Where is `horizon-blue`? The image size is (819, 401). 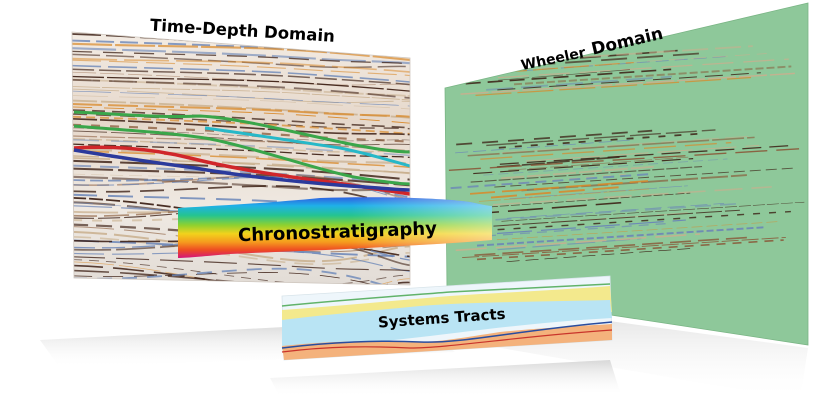
horizon-blue is located at coordinates (241, 170).